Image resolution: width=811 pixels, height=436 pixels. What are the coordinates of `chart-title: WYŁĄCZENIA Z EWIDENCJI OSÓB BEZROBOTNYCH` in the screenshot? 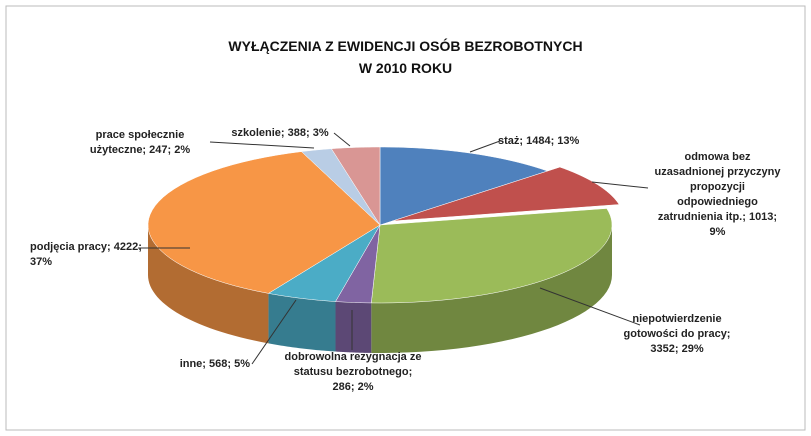 It's located at (405, 46).